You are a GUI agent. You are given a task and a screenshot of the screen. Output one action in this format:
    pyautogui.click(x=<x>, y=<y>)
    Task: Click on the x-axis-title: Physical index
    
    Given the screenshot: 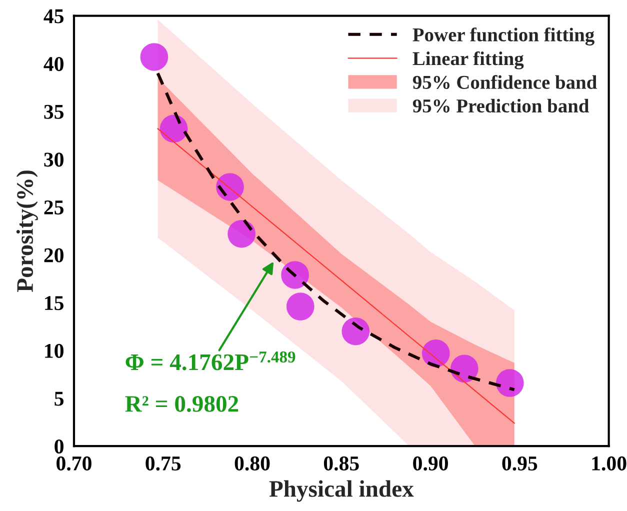 What is the action you would take?
    pyautogui.click(x=341, y=491)
    